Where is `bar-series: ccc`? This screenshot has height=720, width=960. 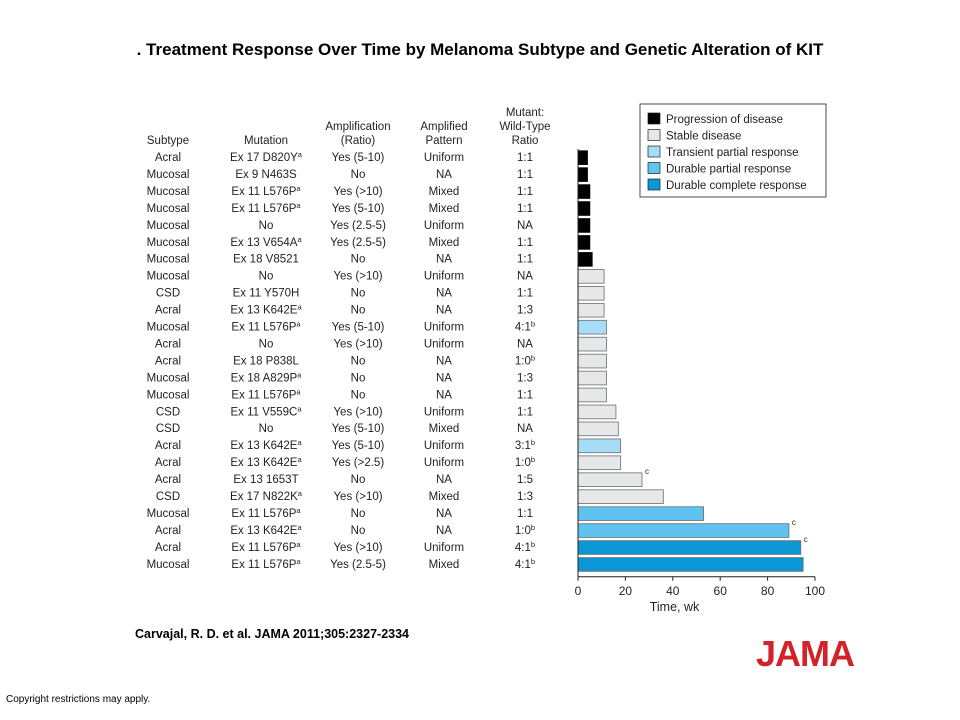 bar-series: ccc is located at coordinates (692, 361).